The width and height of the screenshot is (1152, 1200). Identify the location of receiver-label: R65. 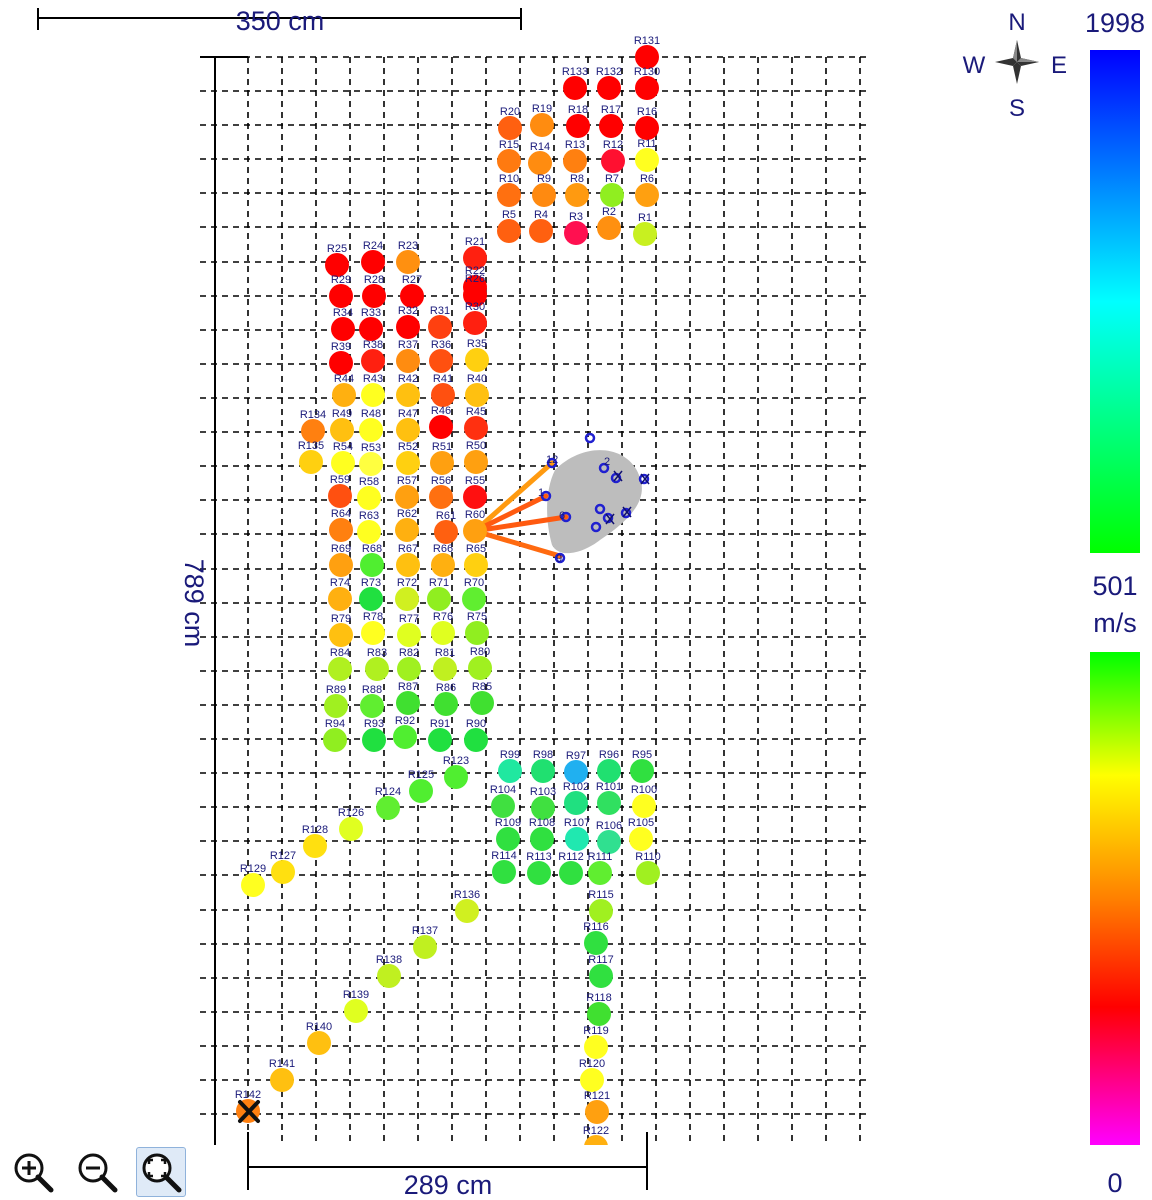
(476, 549).